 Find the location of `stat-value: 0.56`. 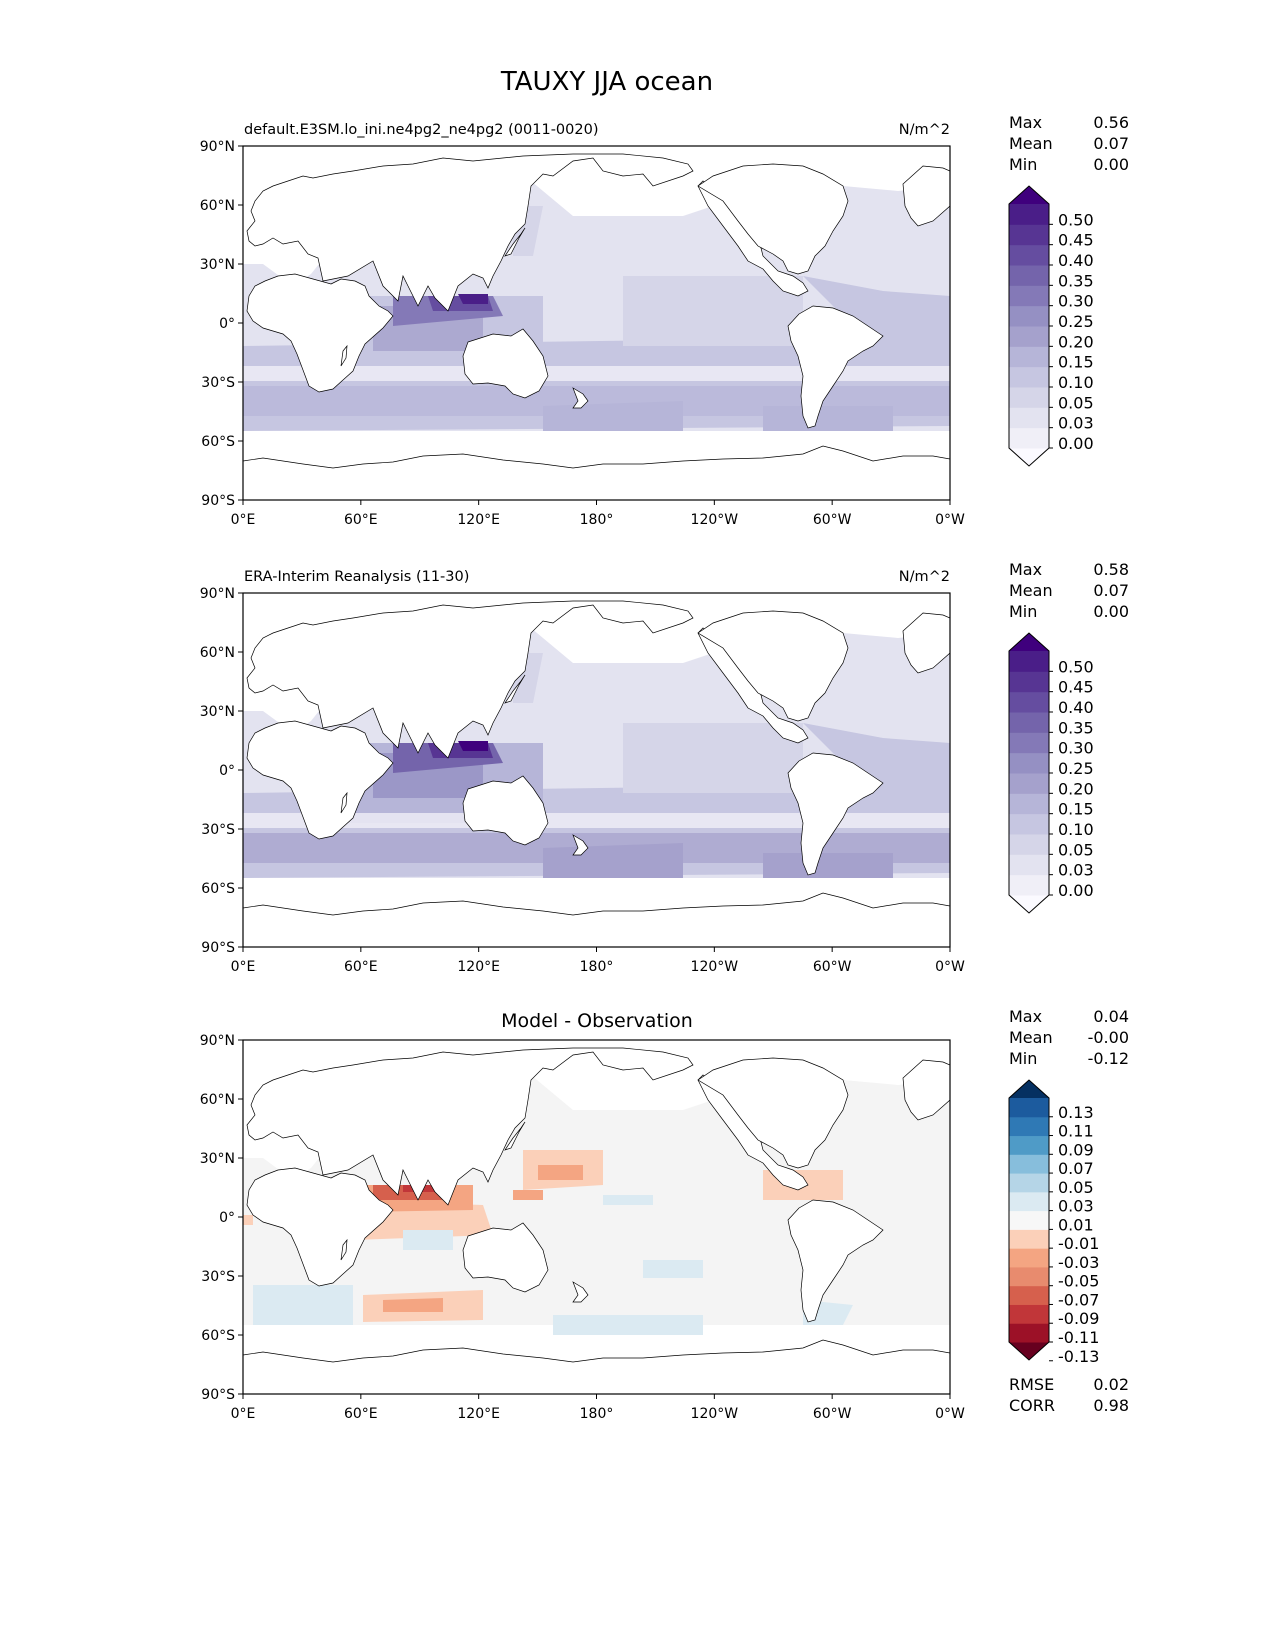

stat-value: 0.56 is located at coordinates (1111, 122).